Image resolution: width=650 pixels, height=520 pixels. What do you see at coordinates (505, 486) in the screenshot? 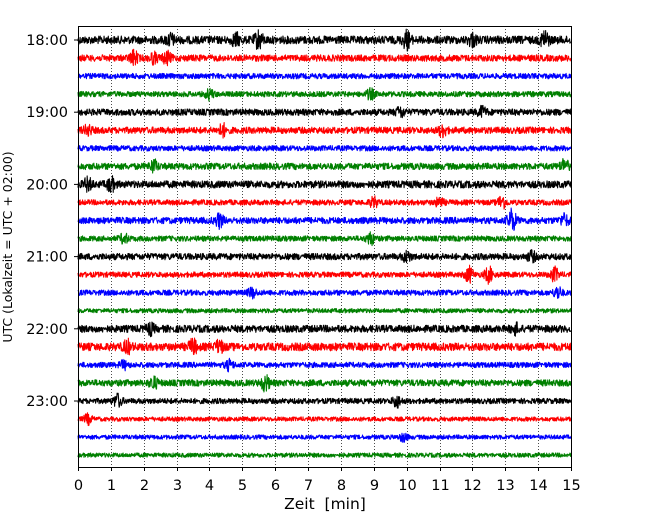
I see `x-tick-label: 13` at bounding box center [505, 486].